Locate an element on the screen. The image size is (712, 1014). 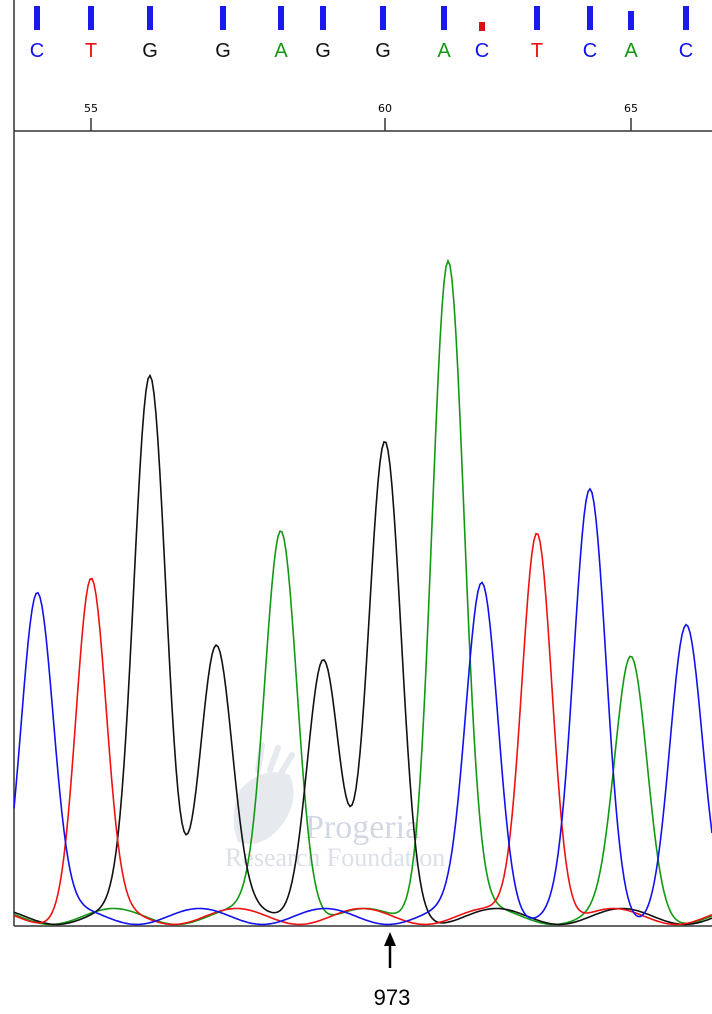
watermark-line2: Research Foundation is located at coordinates (335, 857).